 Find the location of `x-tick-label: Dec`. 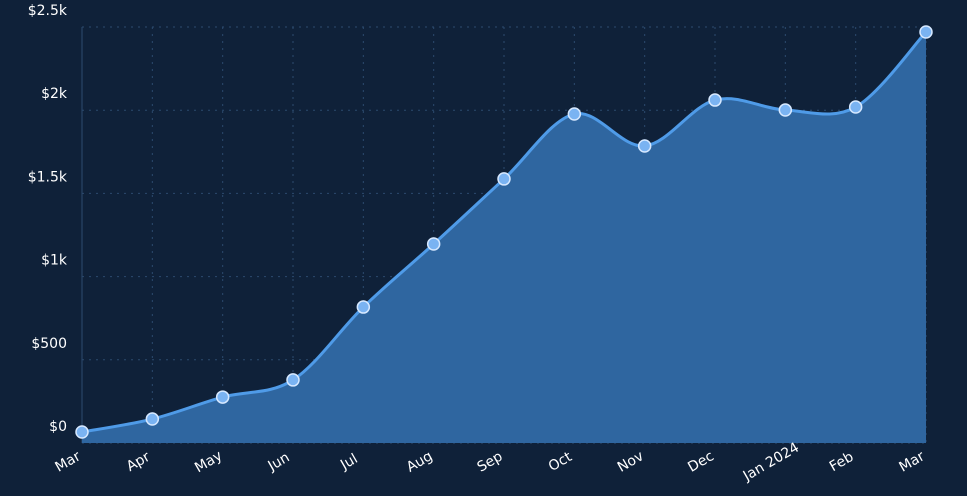

x-tick-label: Dec is located at coordinates (700, 461).